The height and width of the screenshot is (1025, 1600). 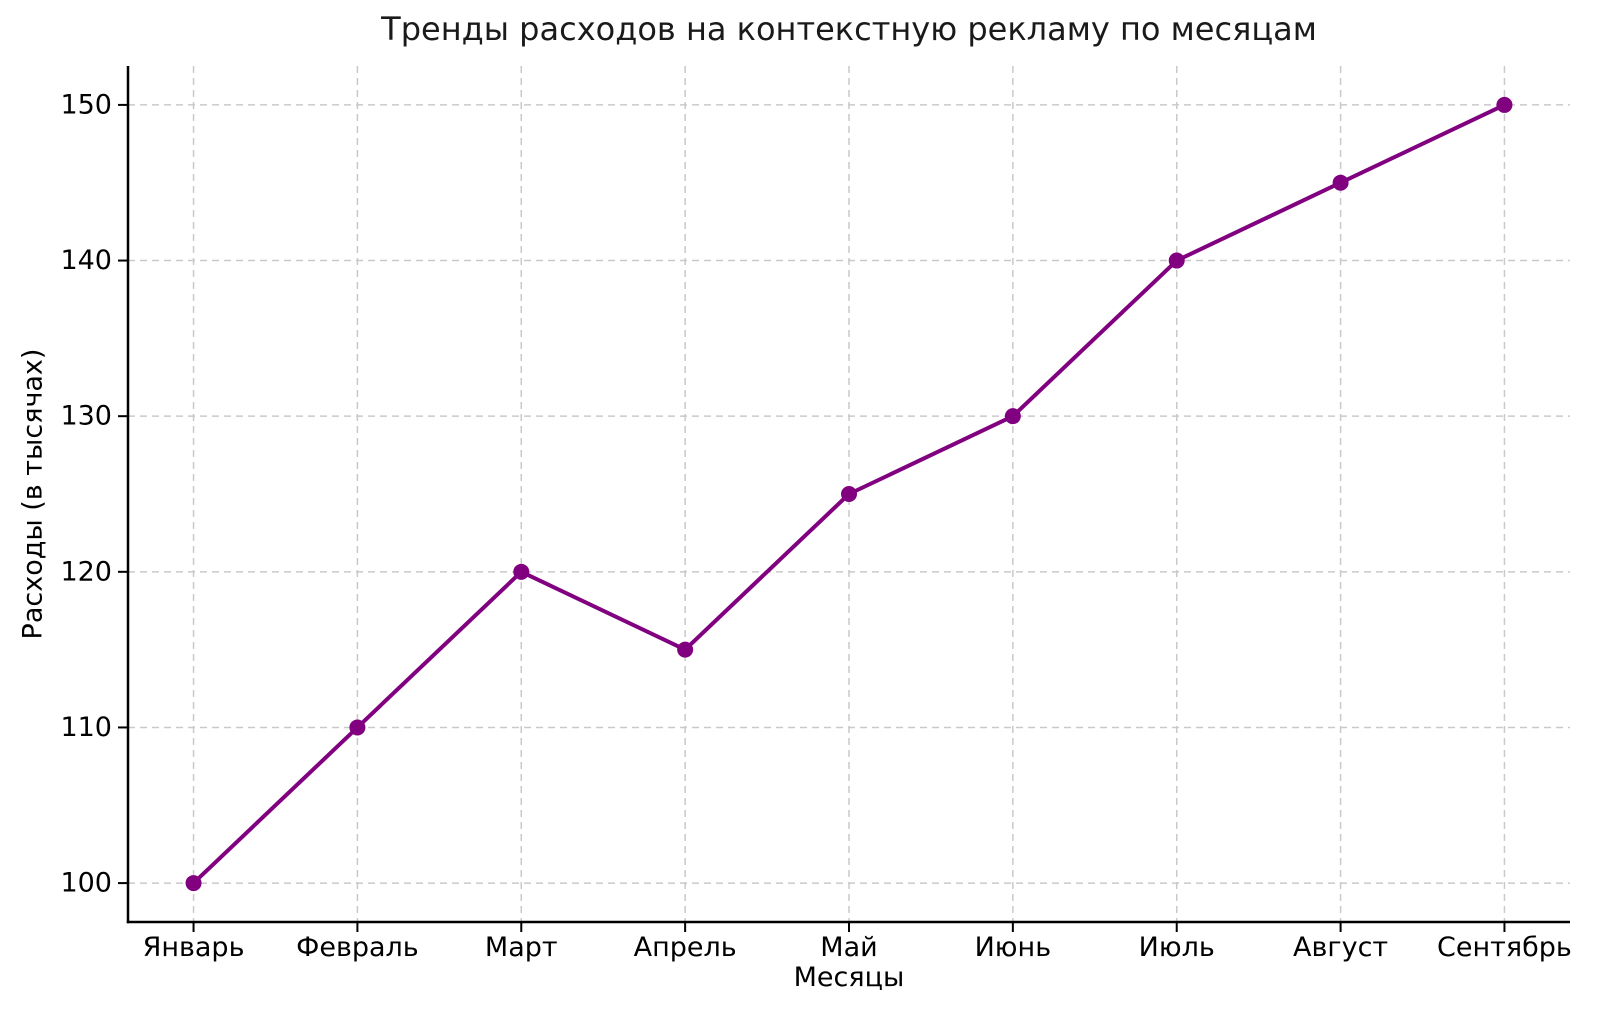 I want to click on x-tick-label: Апрель, so click(x=685, y=947).